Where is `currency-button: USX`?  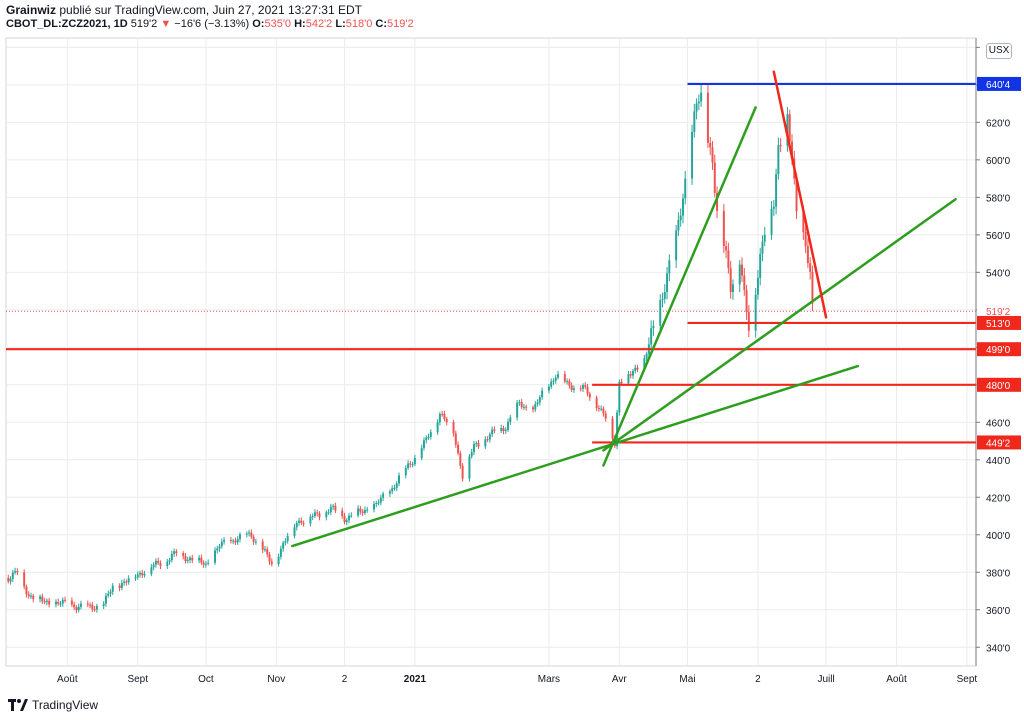
currency-button: USX is located at coordinates (999, 51).